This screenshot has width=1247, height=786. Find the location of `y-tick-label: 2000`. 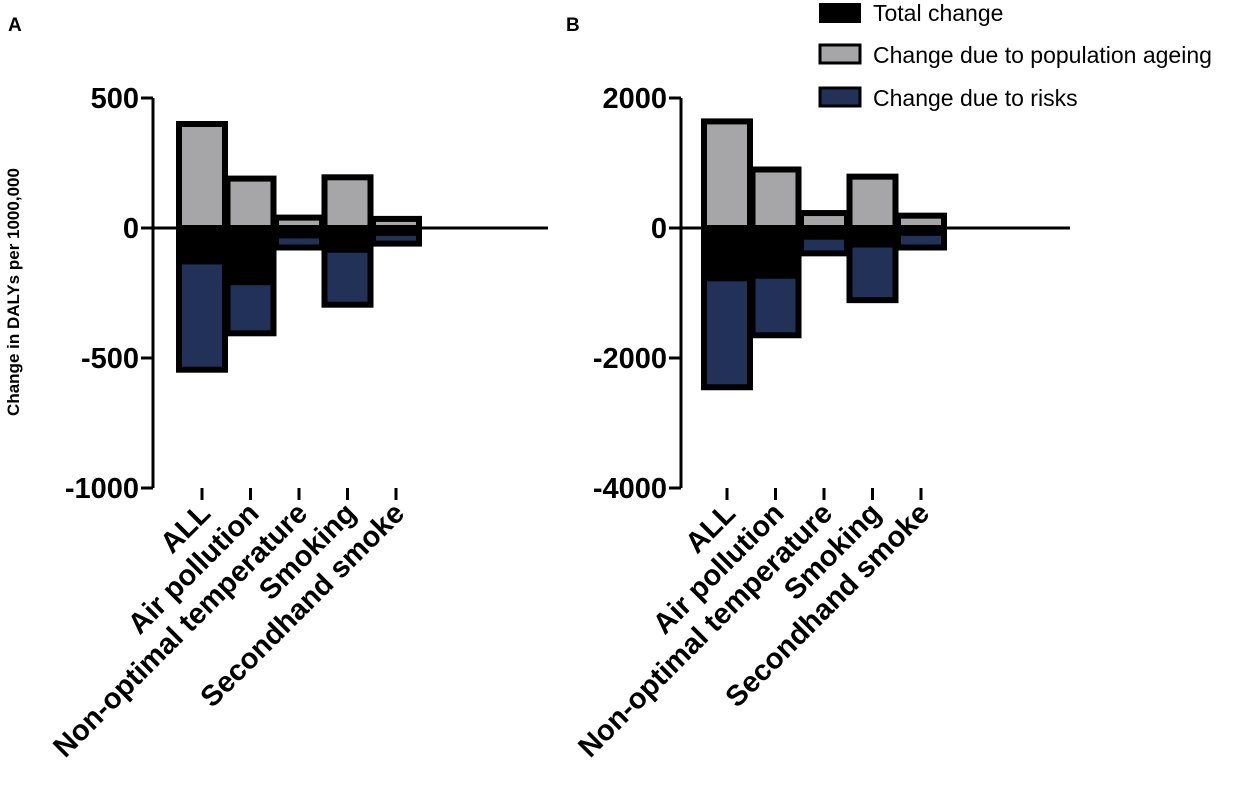

y-tick-label: 2000 is located at coordinates (634, 99).